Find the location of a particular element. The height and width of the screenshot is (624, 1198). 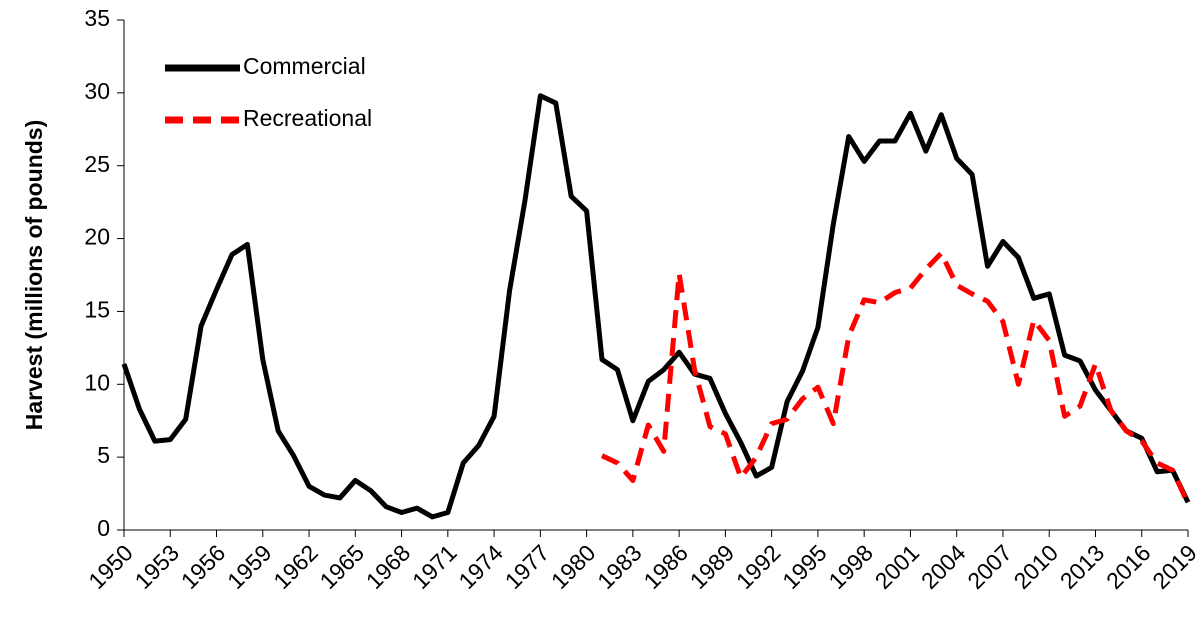

y-tick-label: 5 is located at coordinates (103, 455).